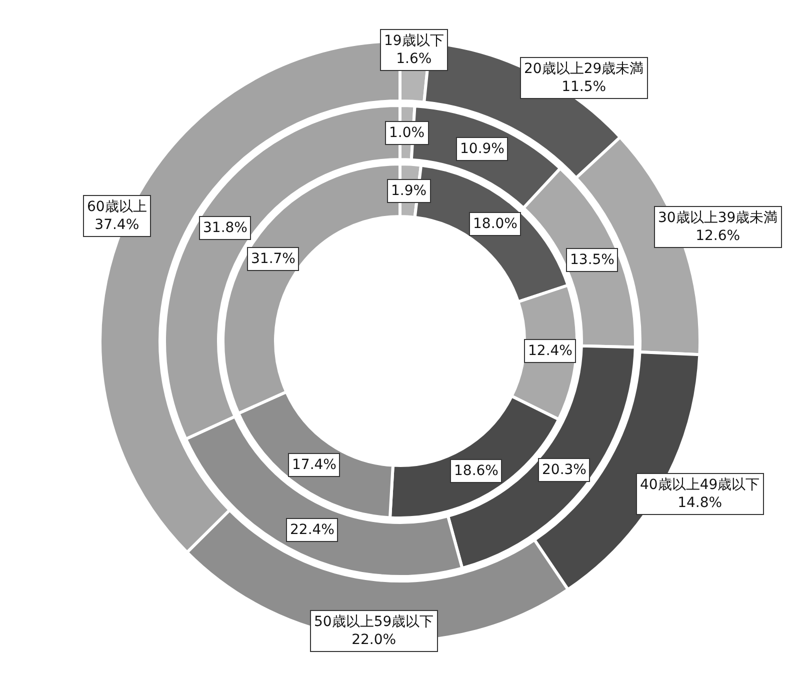  Describe the element at coordinates (414, 59) in the screenshot. I see `data-label: 1.6%` at that location.